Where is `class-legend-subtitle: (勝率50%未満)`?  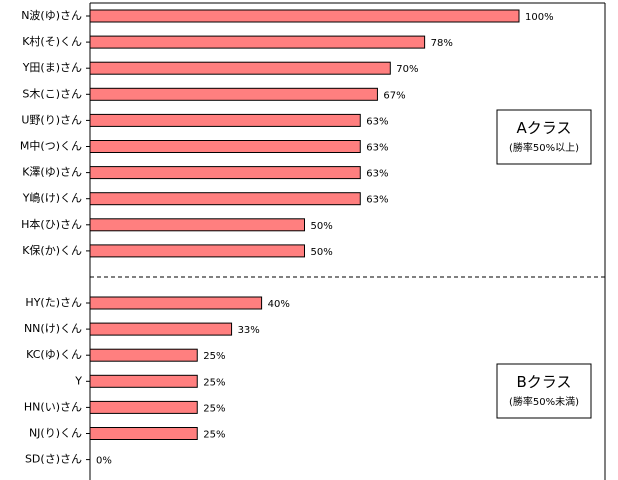 class-legend-subtitle: (勝率50%未満) is located at coordinates (544, 401).